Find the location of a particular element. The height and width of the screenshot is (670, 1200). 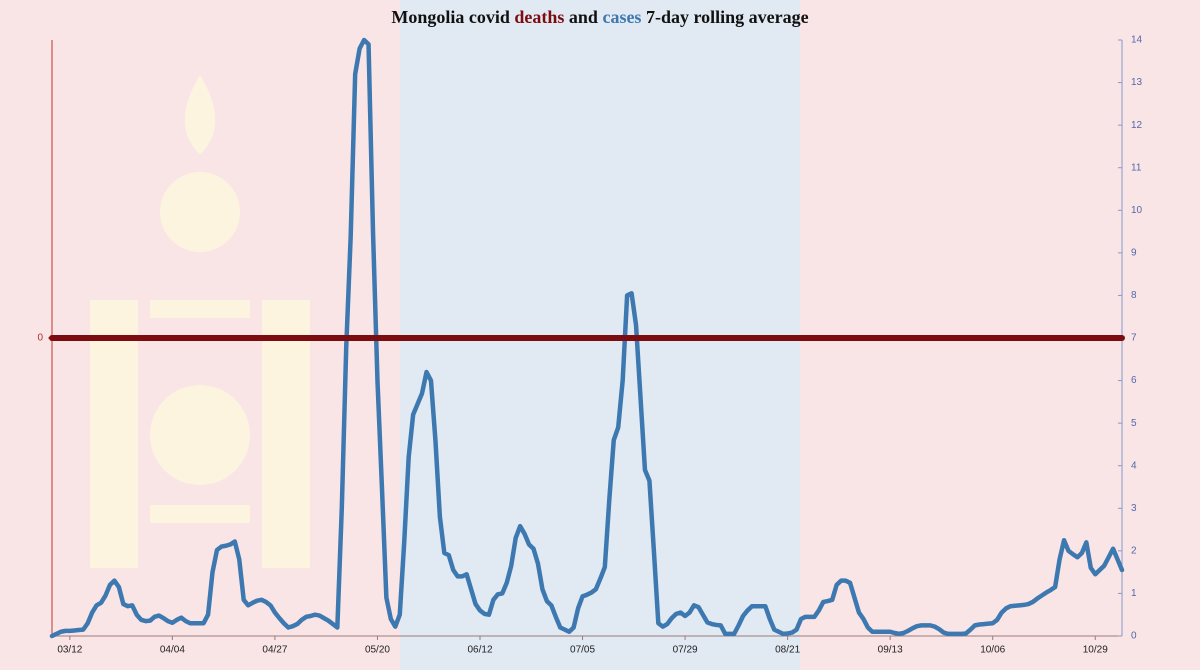

y2-tick-label: 5 is located at coordinates (1134, 423).